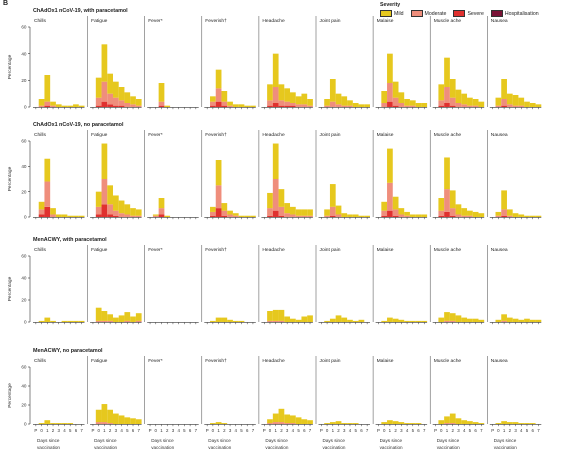 The image size is (564, 457). What do you see at coordinates (400, 403) in the screenshot?
I see `panel-6: Malaise P 0 1 2 3 4 5 6 7 Days since vaccination` at bounding box center [400, 403].